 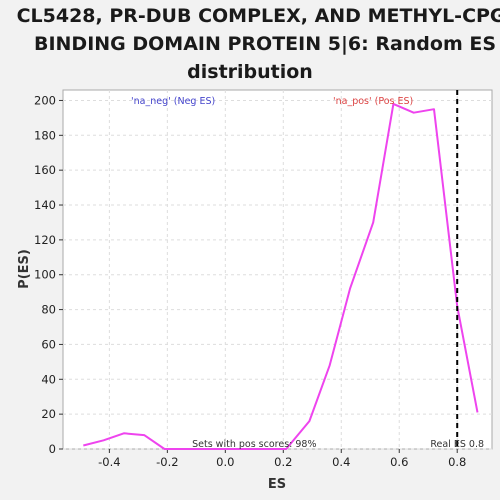 What do you see at coordinates (45, 100) in the screenshot?
I see `y-tick-label: 200` at bounding box center [45, 100].